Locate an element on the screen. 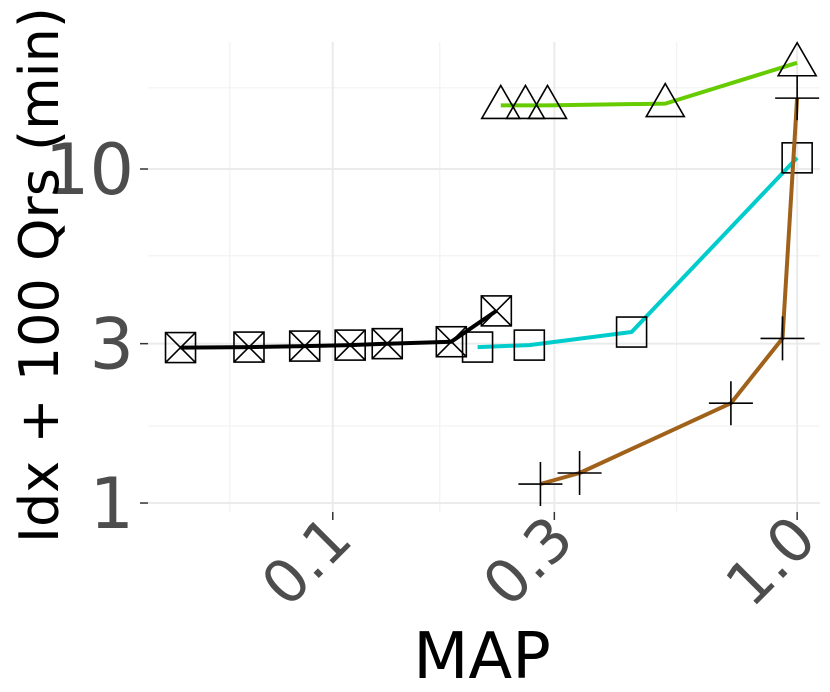  x-tick-label: 0.3 is located at coordinates (528, 561).